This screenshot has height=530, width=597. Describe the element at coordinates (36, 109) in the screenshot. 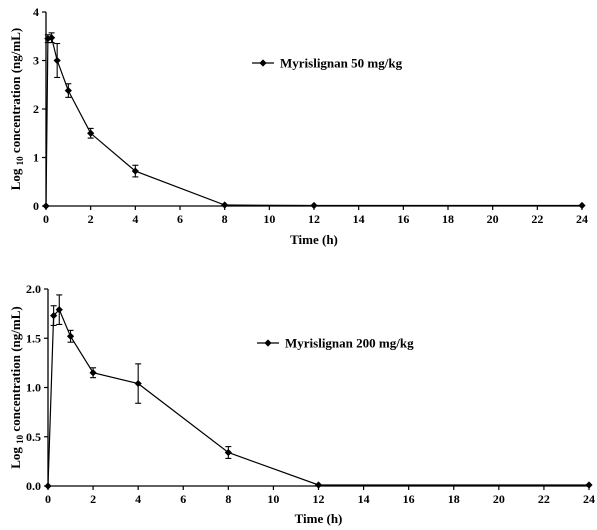

I see `y-tick-label: 2` at that location.